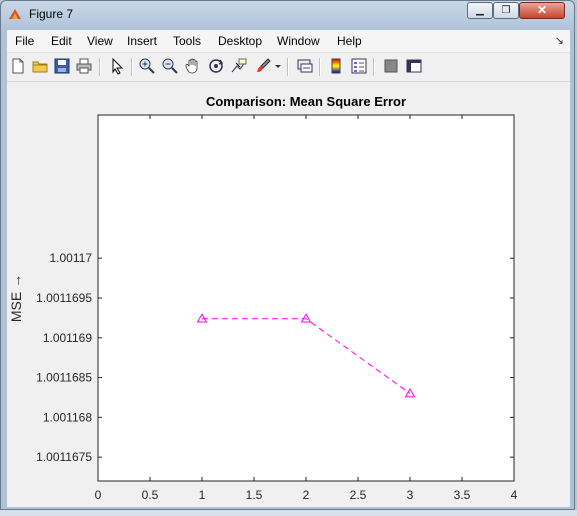  Describe the element at coordinates (202, 495) in the screenshot. I see `x-tick-label: 1` at that location.